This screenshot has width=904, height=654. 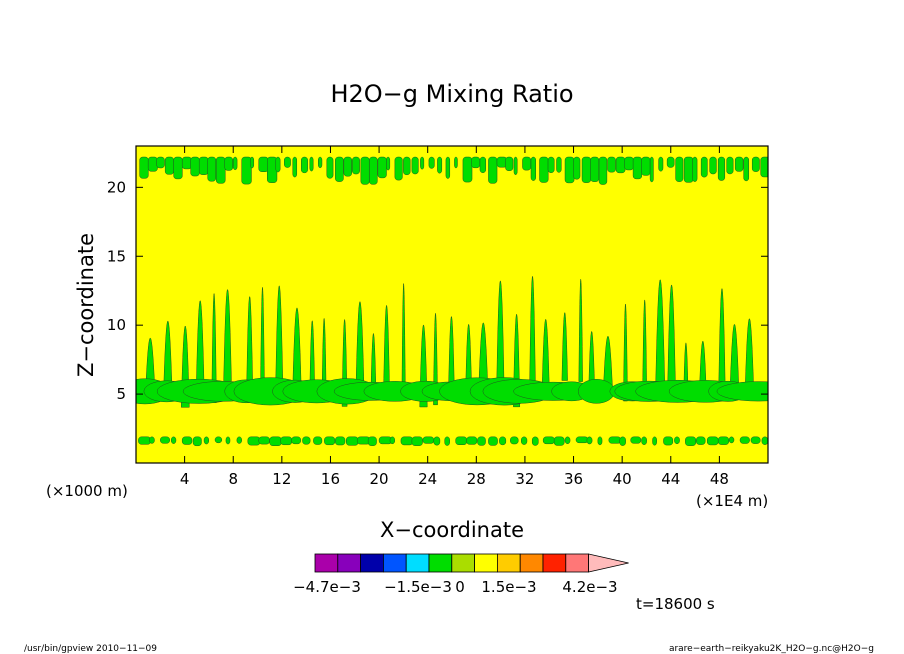 I want to click on y-unit-label: (×1000 m), so click(x=87, y=491).